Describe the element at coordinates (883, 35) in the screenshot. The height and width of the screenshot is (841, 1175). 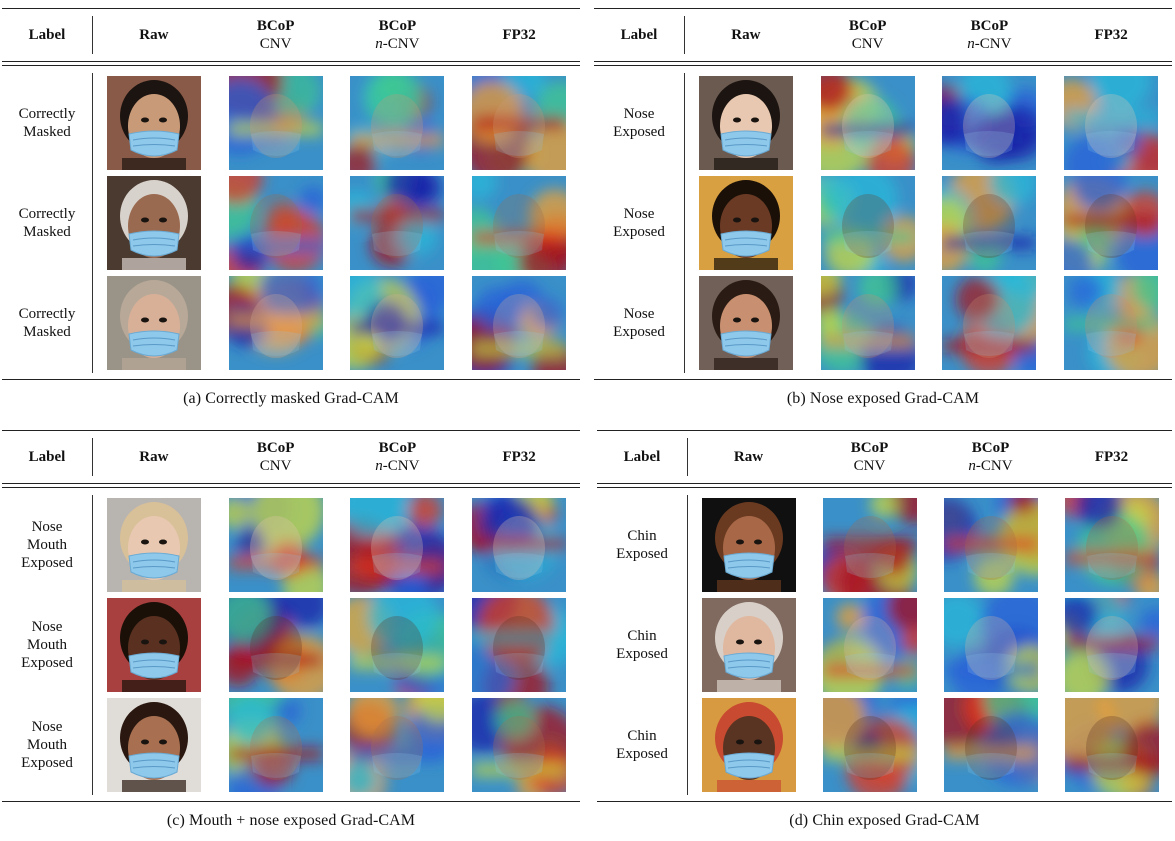
I see `table-header: Label Raw BCoP CNV BCoP n-CNV FP32` at that location.